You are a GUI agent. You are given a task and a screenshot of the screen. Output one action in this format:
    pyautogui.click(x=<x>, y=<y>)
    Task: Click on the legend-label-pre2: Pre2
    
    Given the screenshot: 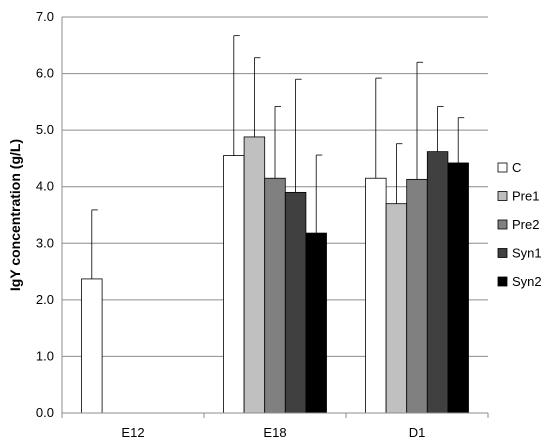 What is the action you would take?
    pyautogui.click(x=525, y=224)
    